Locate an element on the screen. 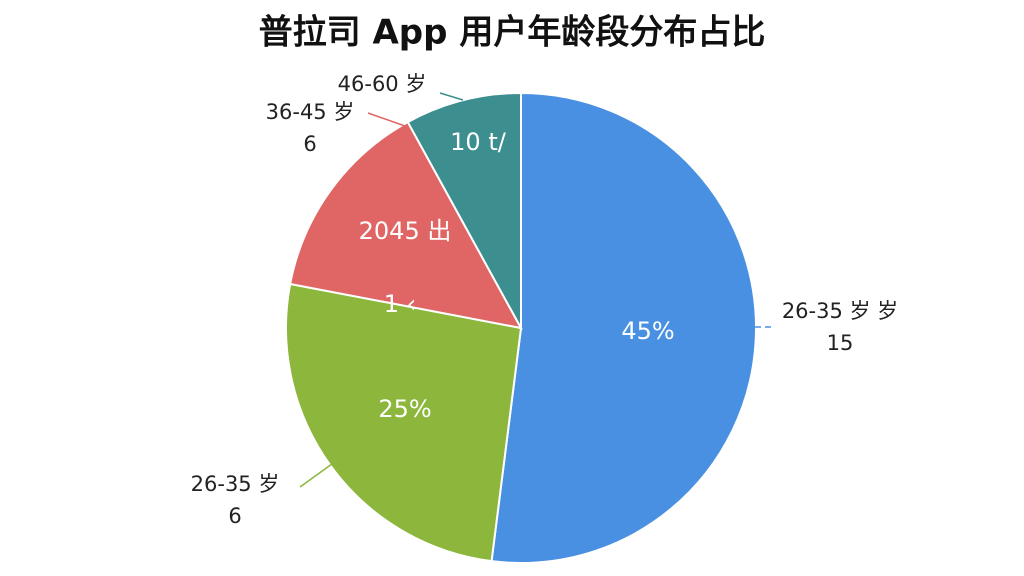  slice-label: 2045 出 is located at coordinates (405, 231).